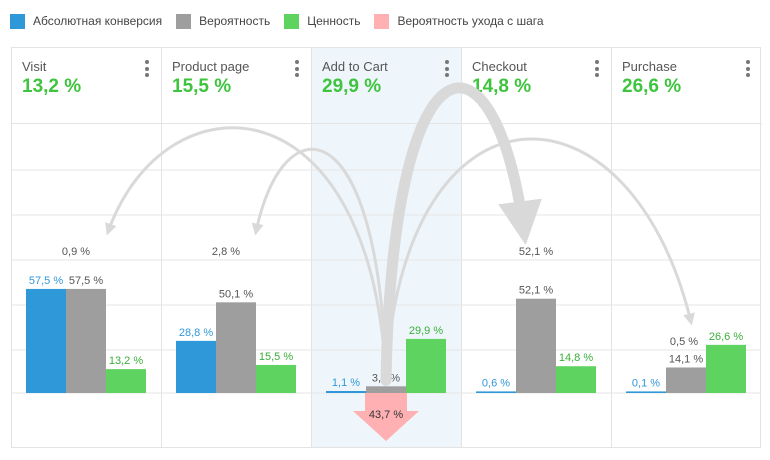 The image size is (770, 460). Describe the element at coordinates (499, 66) in the screenshot. I see `step-title: Checkout` at that location.